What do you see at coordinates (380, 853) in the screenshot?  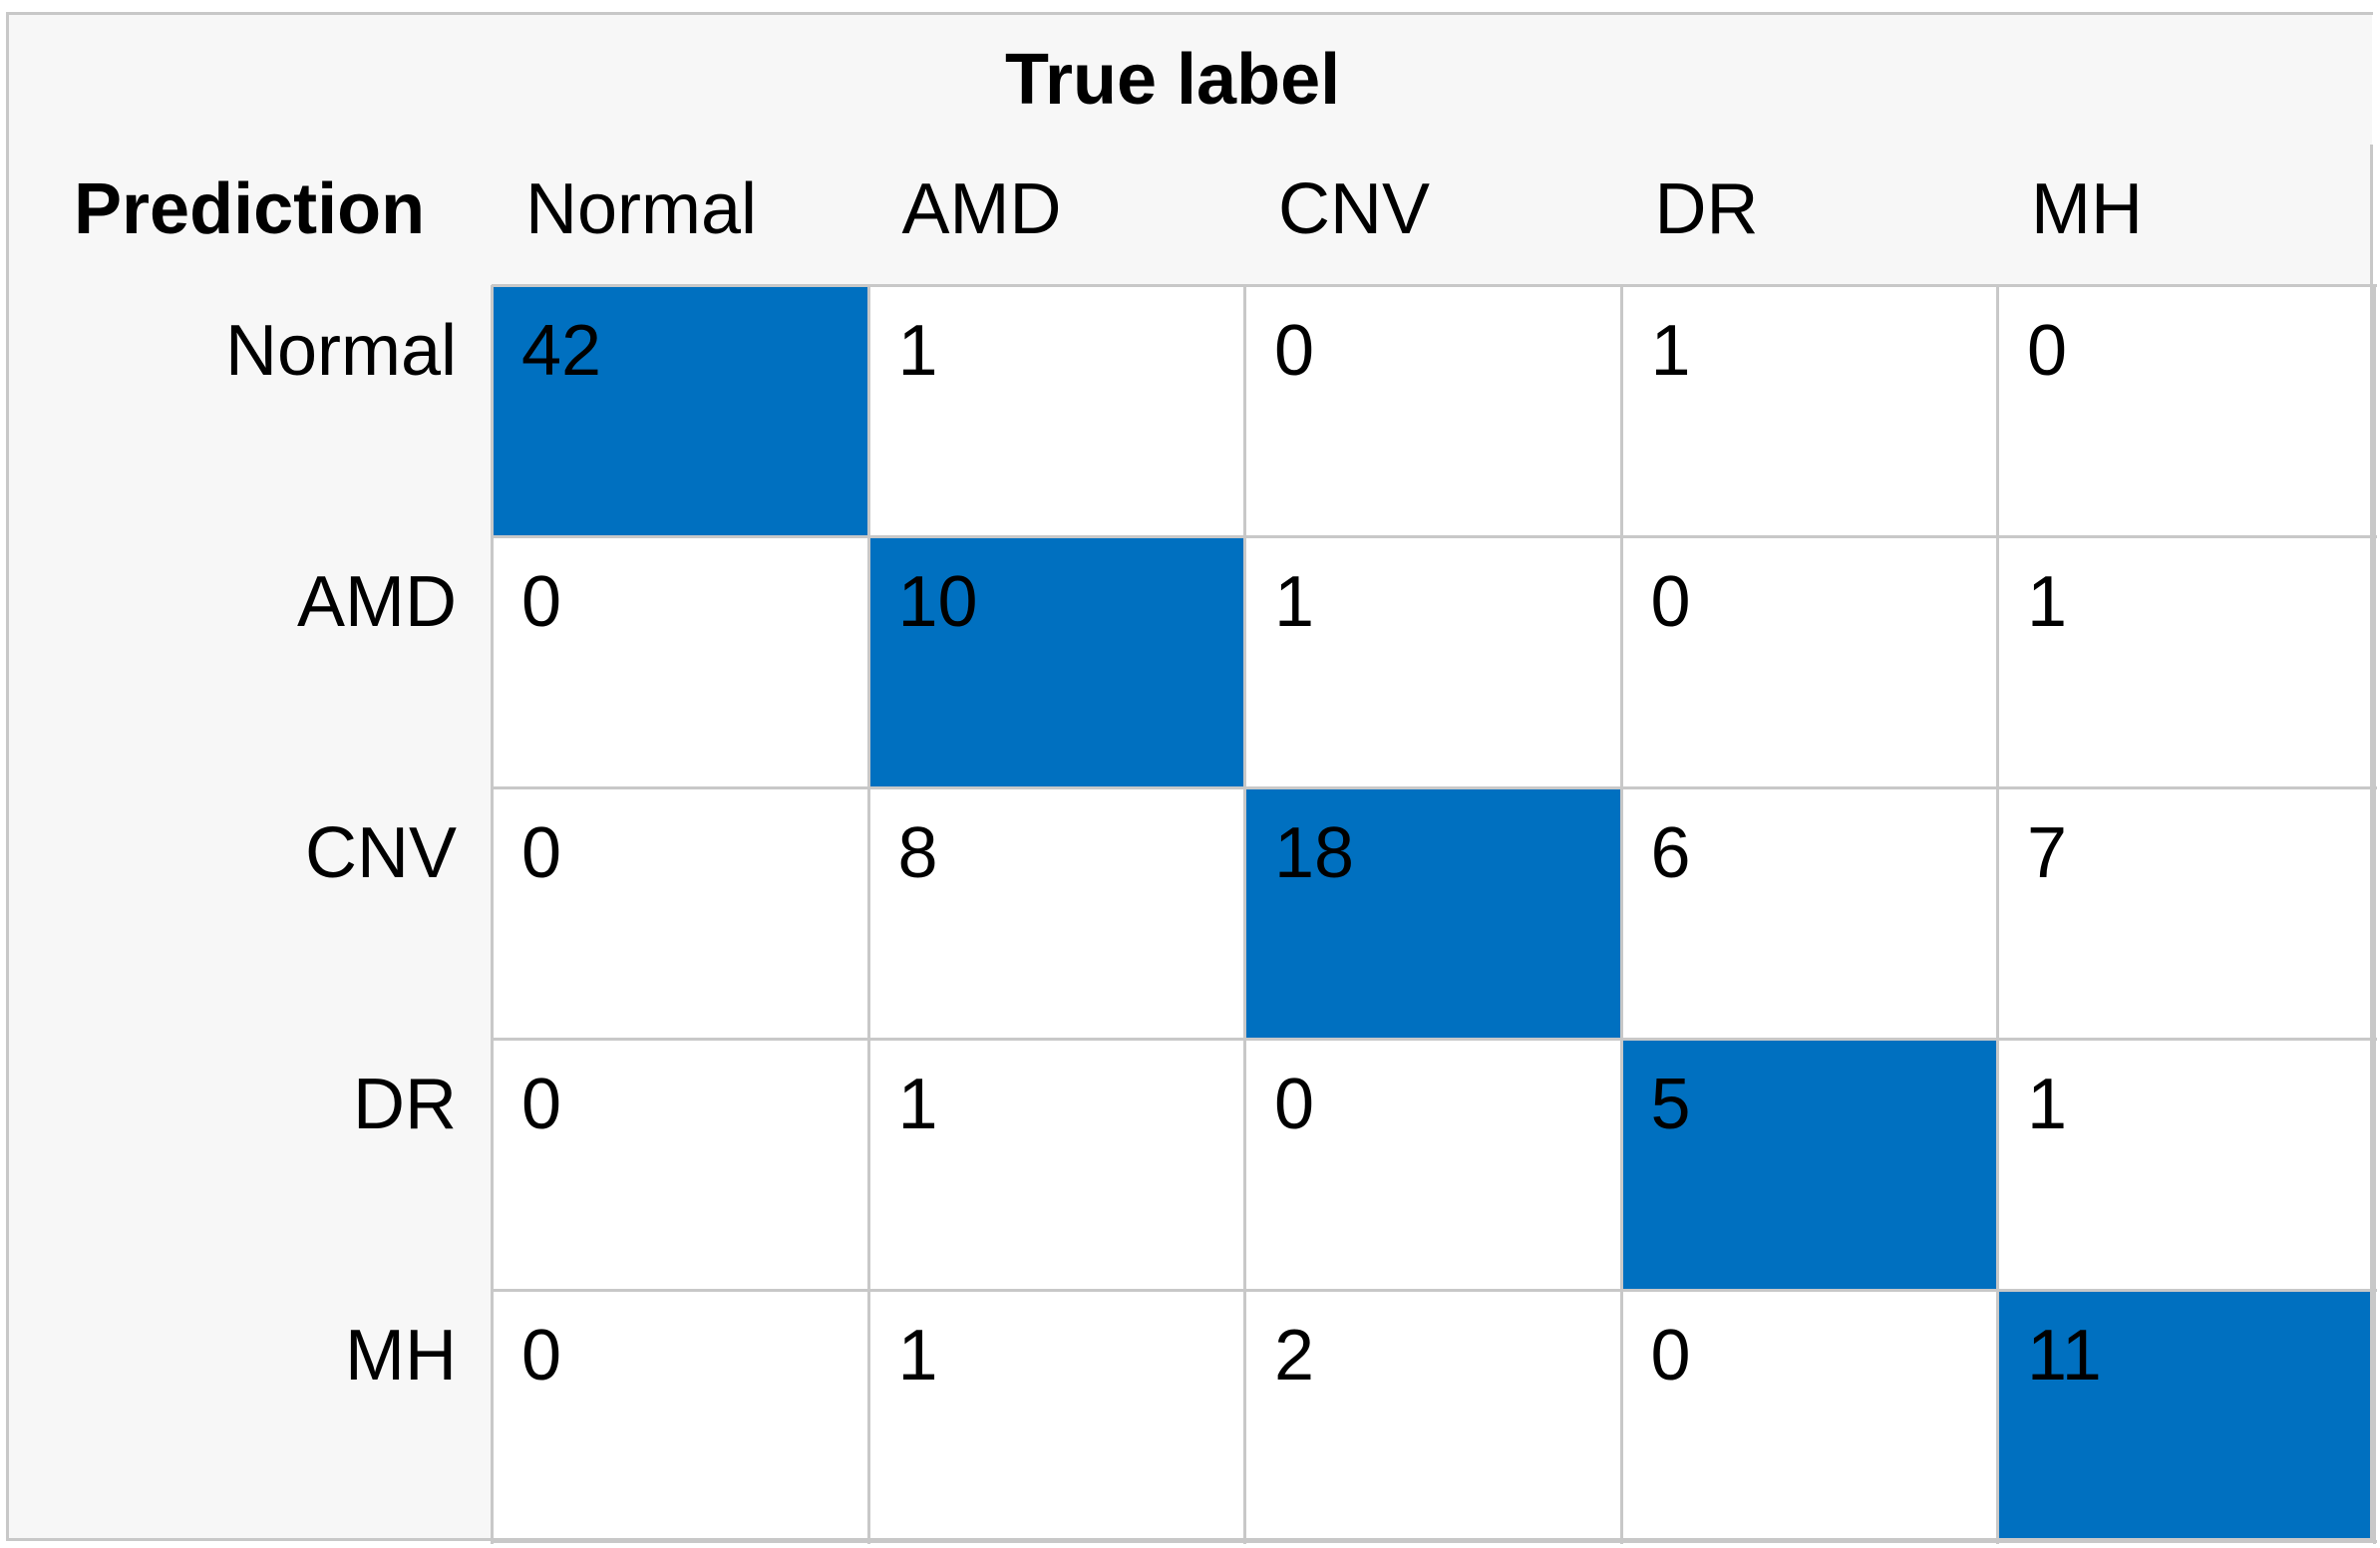 I see `row-label-cnv: CNV` at bounding box center [380, 853].